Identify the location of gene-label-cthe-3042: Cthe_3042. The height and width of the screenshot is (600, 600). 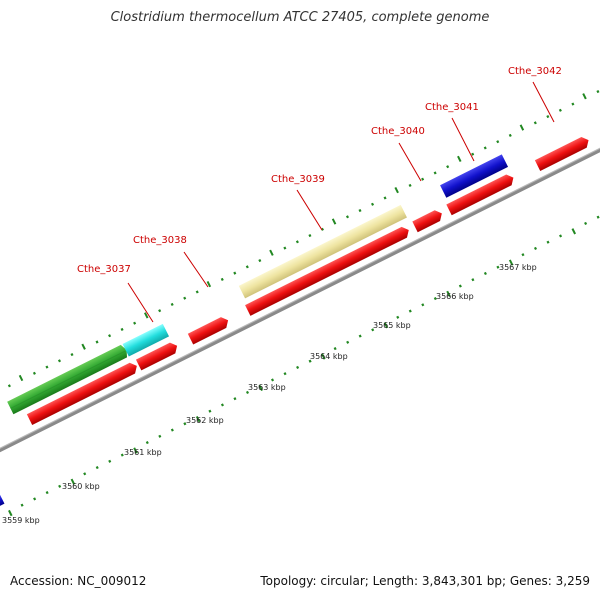
(535, 71).